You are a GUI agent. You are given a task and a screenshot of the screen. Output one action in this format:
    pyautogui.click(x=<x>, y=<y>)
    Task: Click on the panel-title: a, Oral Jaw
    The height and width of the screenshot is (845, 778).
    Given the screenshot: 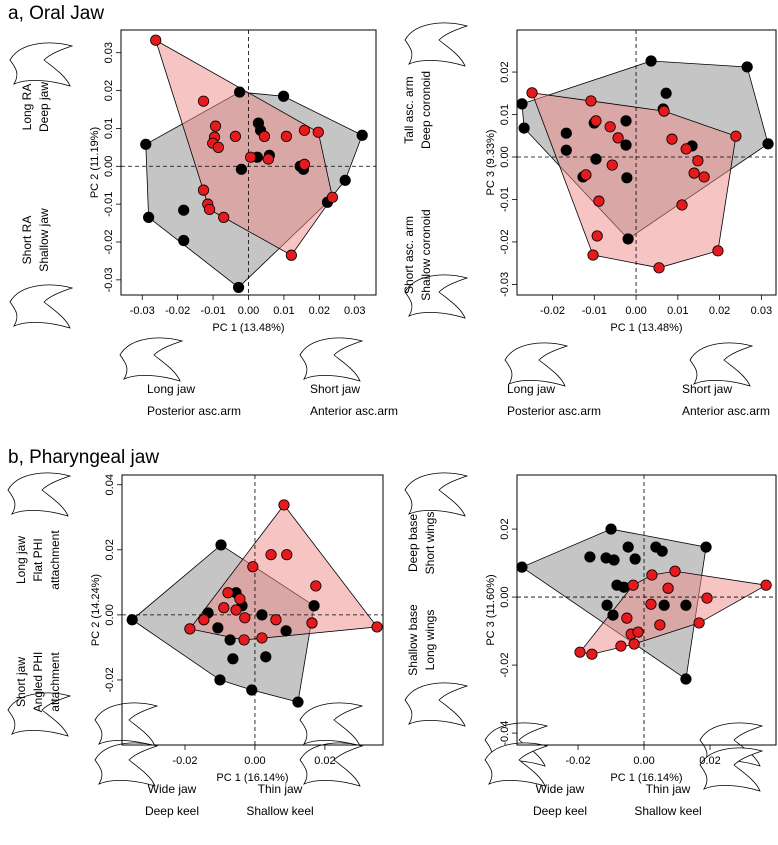 What is the action you would take?
    pyautogui.click(x=56, y=13)
    